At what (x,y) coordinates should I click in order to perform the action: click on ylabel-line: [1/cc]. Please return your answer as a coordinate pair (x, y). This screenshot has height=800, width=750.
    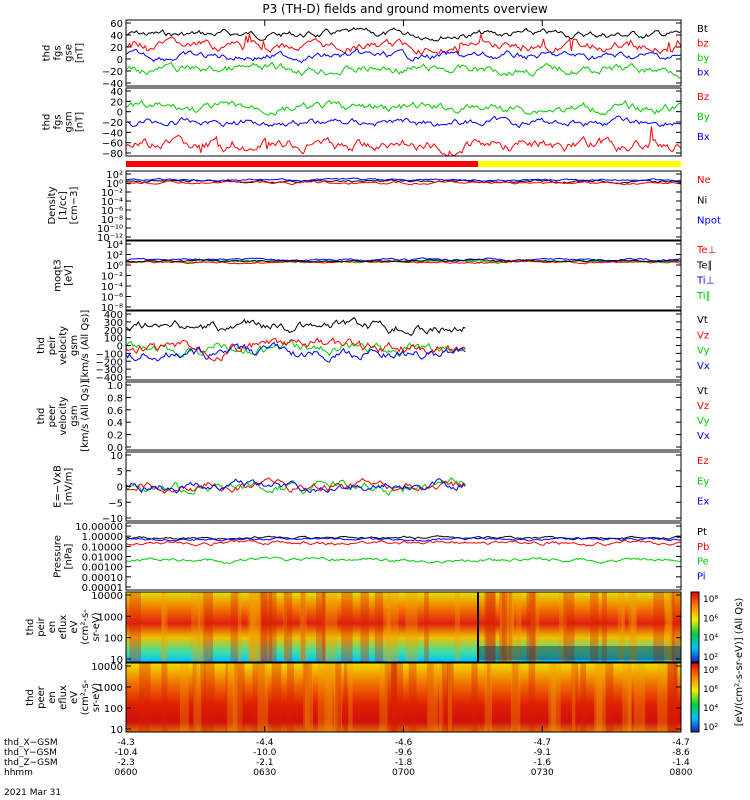
    Looking at the image, I should click on (63, 205).